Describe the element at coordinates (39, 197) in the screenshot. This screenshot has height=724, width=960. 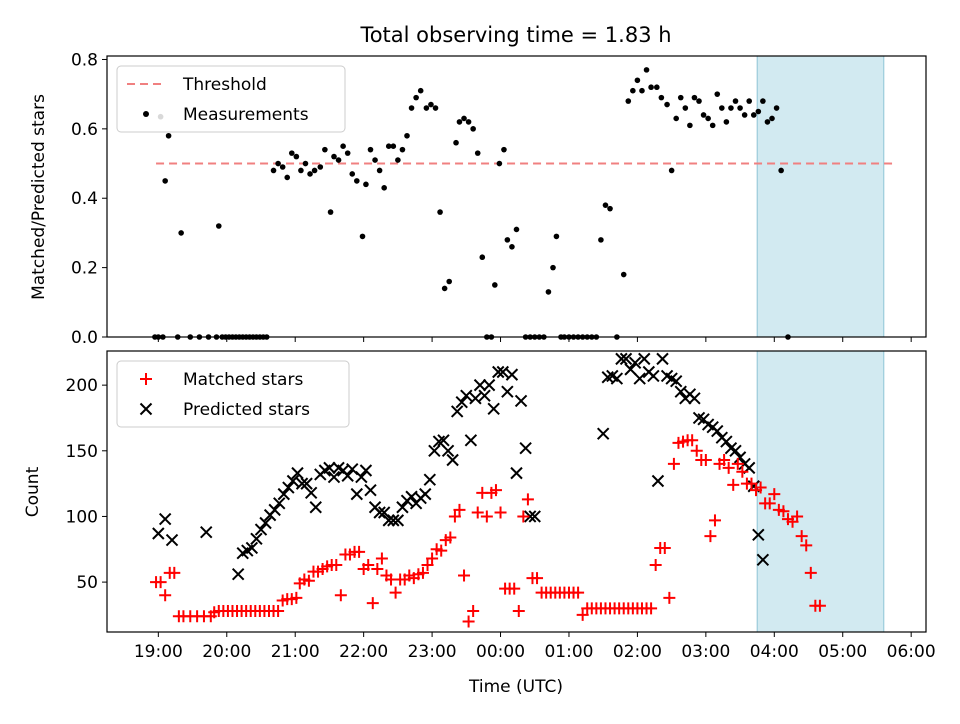
I see `top-y-axis-label: Matched/Predicted stars` at that location.